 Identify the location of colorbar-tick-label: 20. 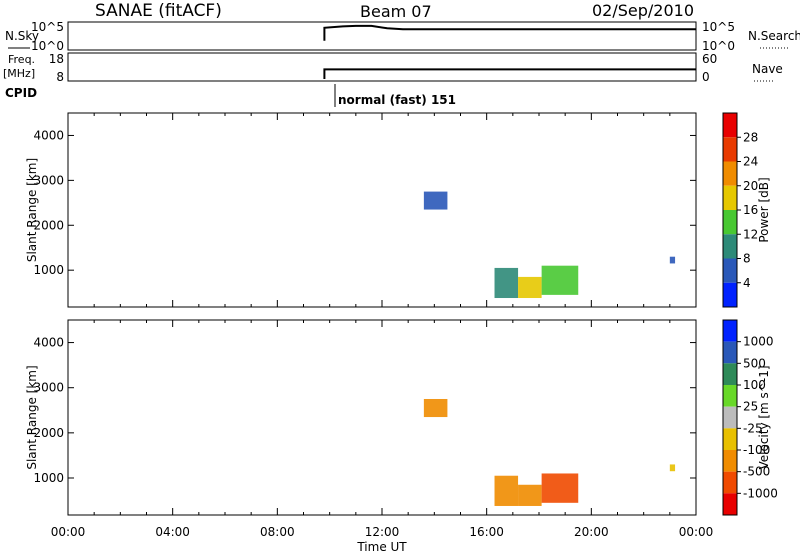
(750, 186).